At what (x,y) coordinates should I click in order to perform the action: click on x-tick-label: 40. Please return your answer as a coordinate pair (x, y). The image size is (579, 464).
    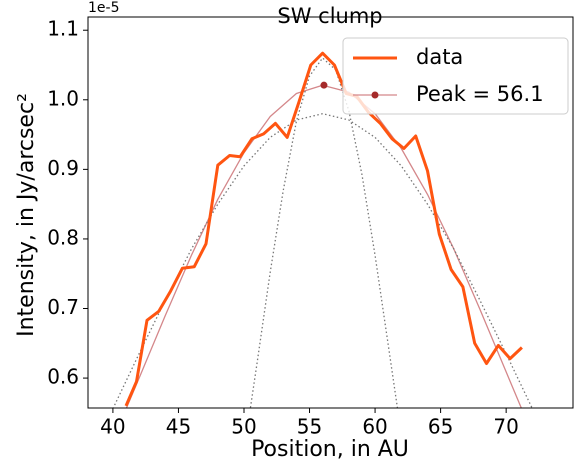
    Looking at the image, I should click on (112, 427).